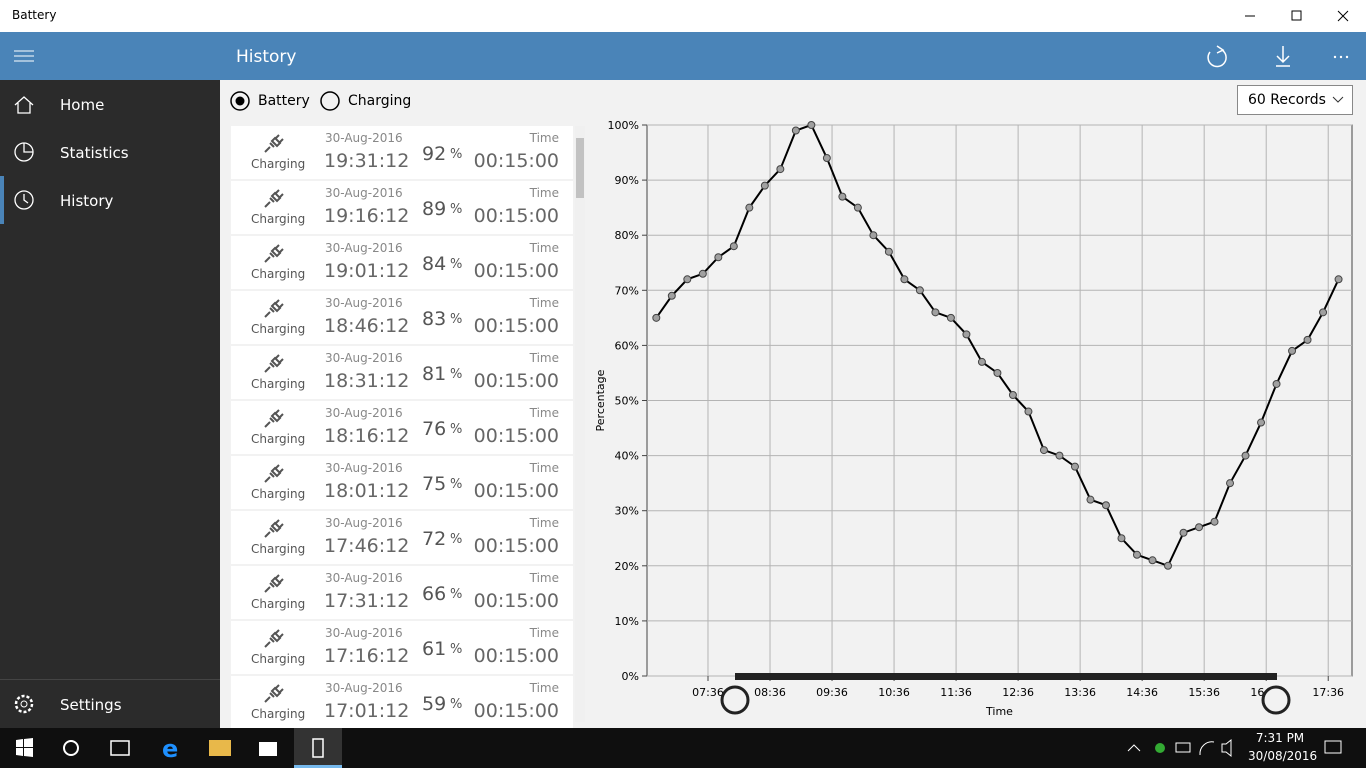  Describe the element at coordinates (1338, 99) in the screenshot. I see `dropdown-arrow` at that location.